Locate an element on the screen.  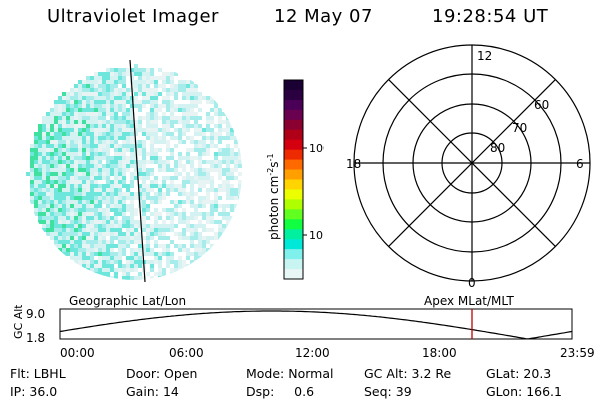
info-flt: Flt: LBHL is located at coordinates (38, 373).